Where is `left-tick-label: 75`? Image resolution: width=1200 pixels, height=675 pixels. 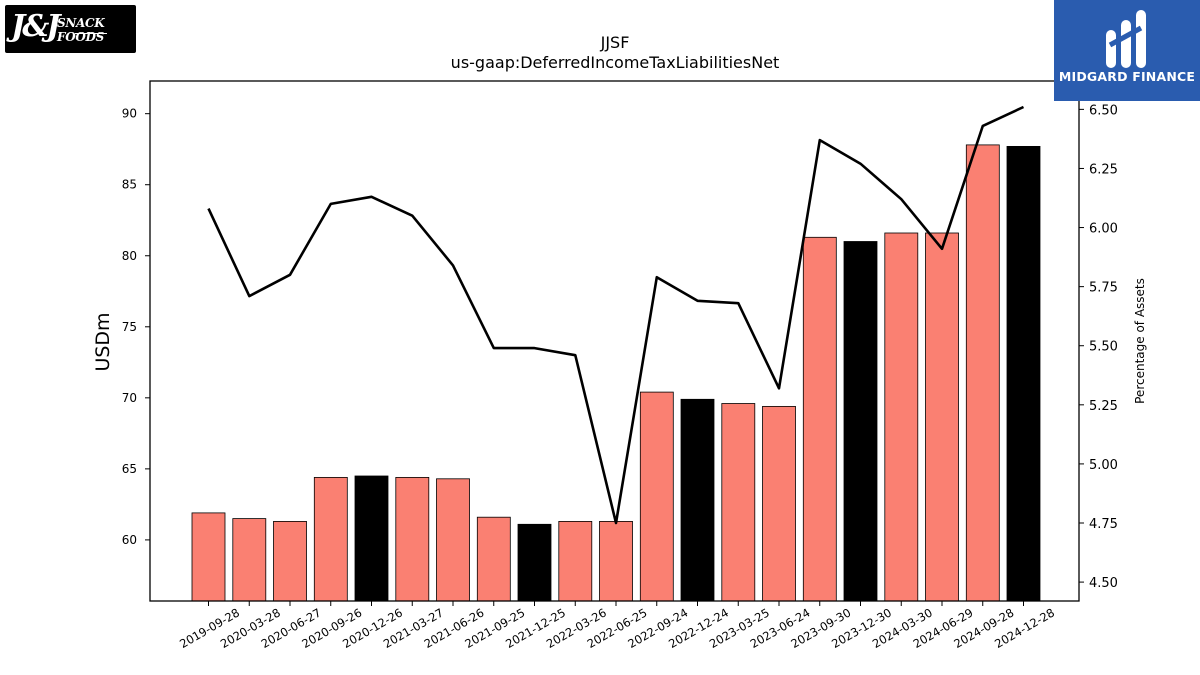
left-tick-label: 75 is located at coordinates (129, 327).